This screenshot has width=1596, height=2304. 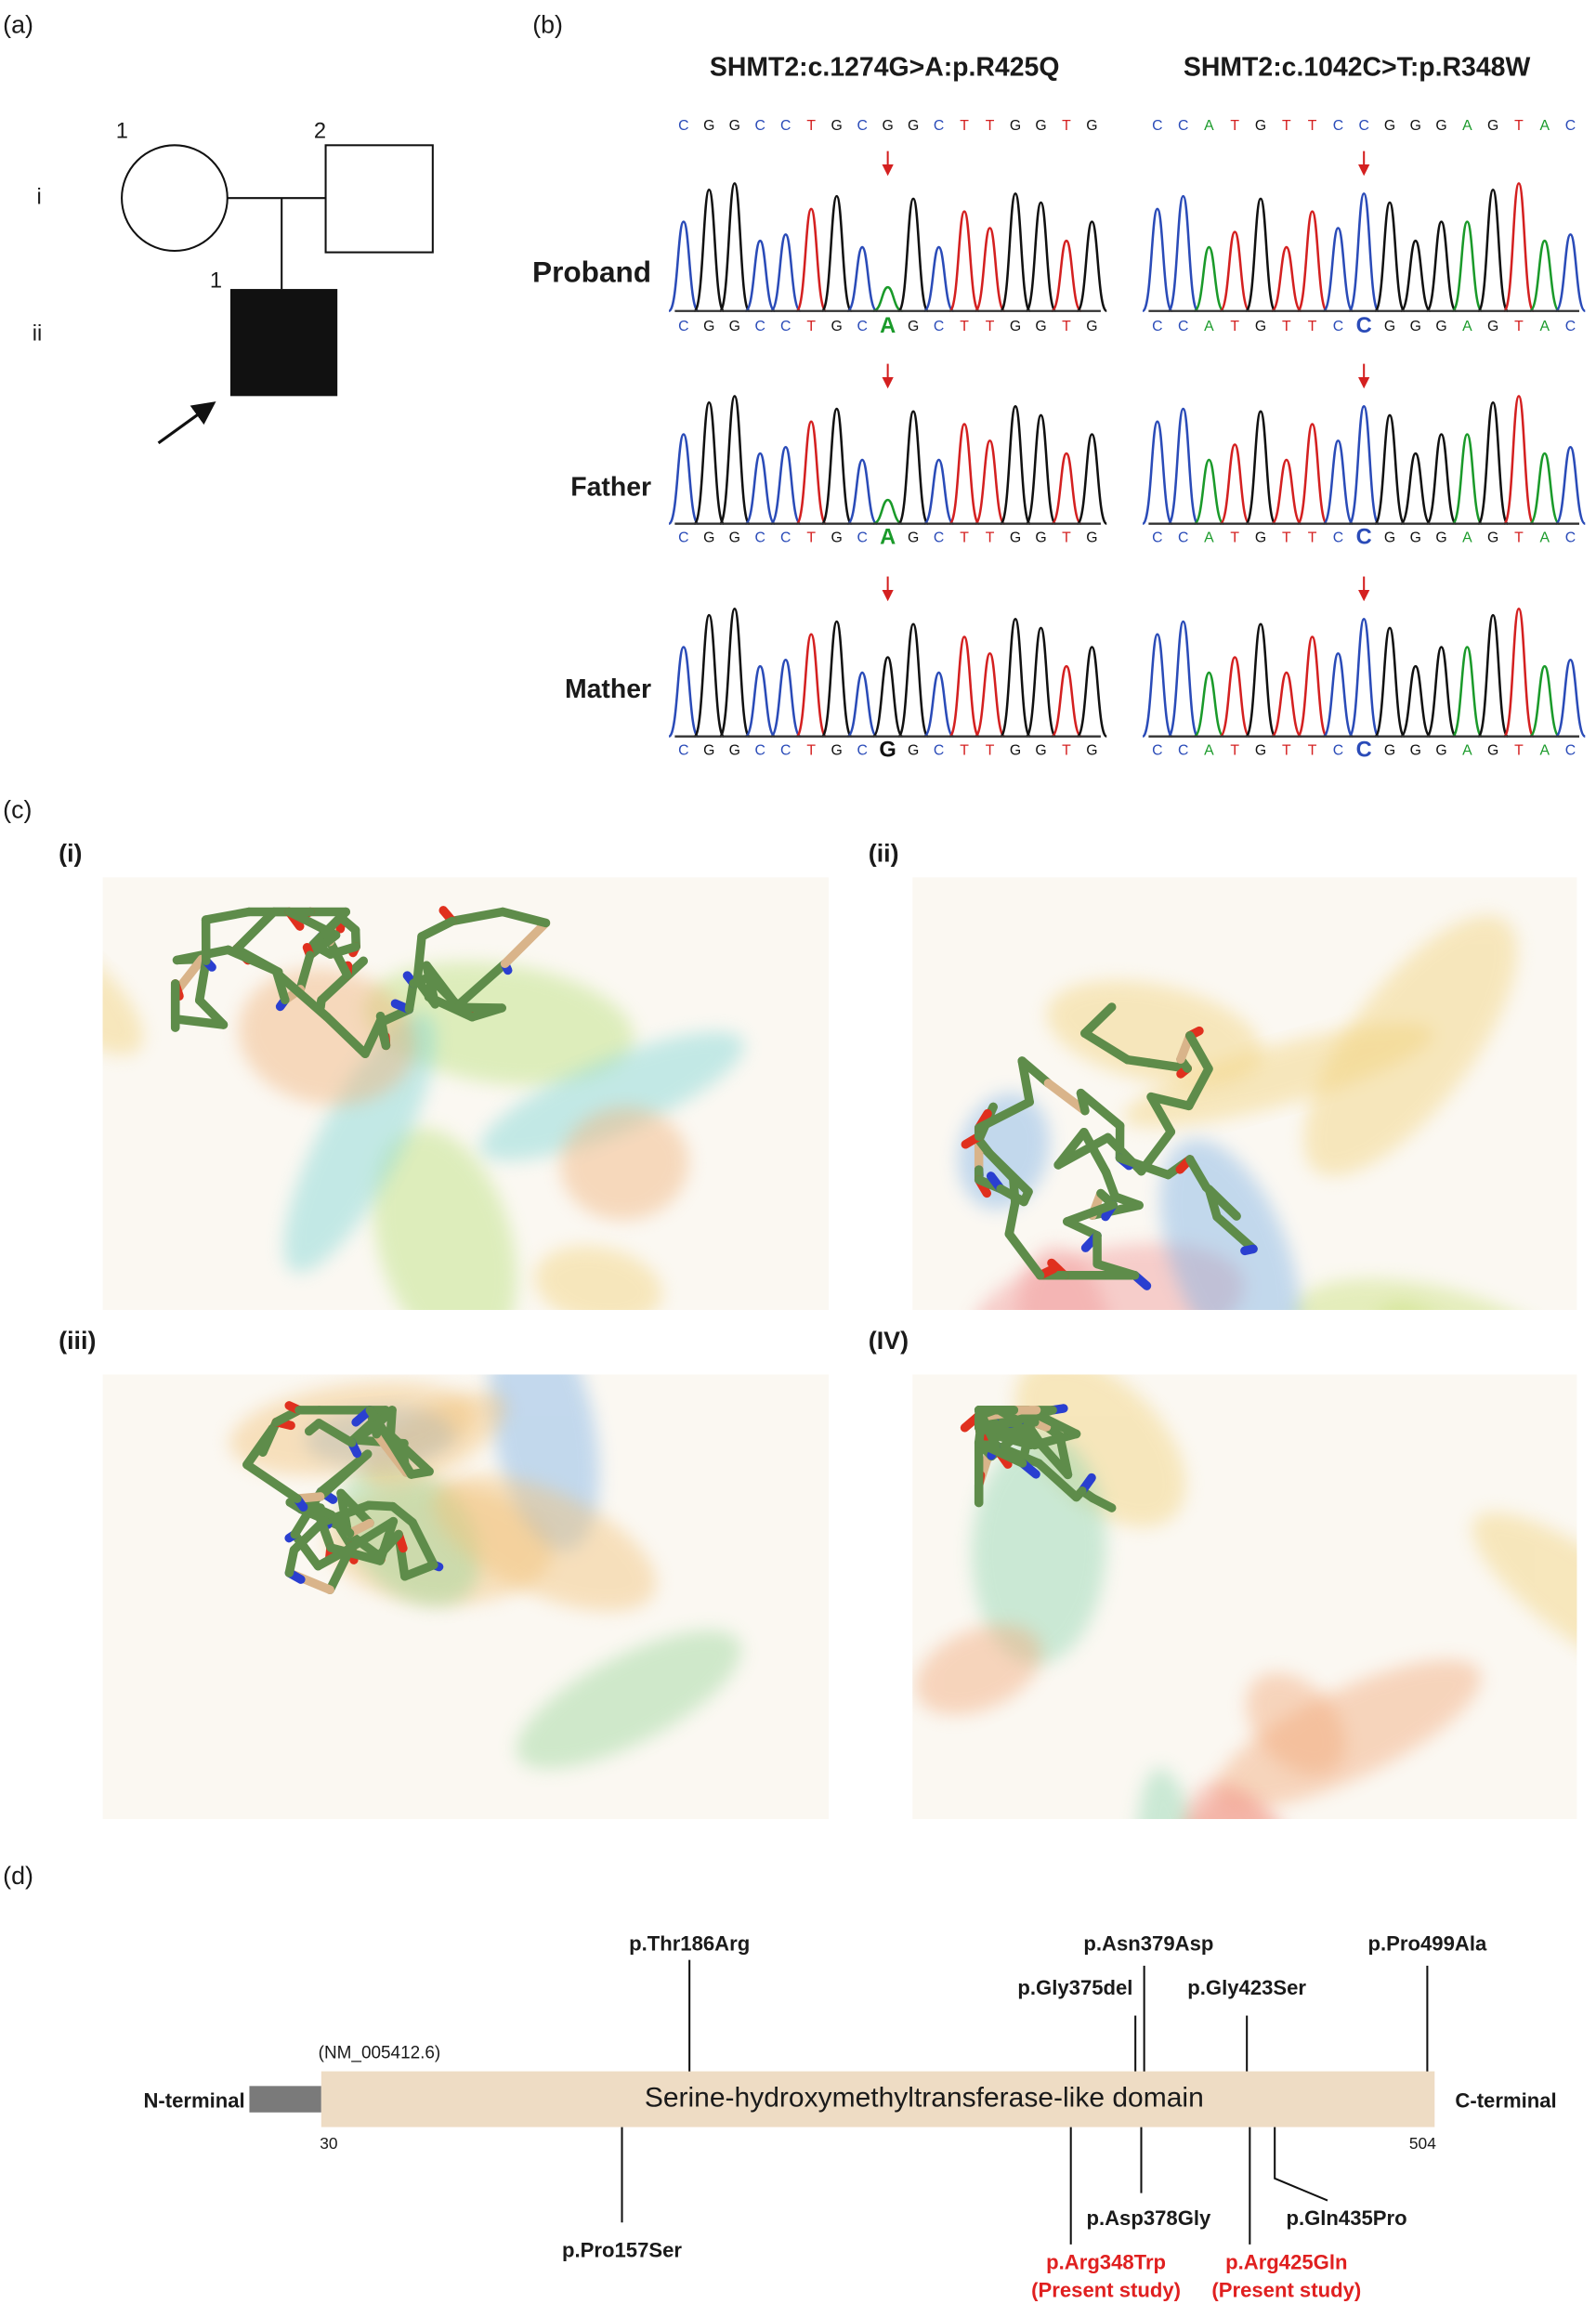 I want to click on affected-male, so click(x=283, y=343).